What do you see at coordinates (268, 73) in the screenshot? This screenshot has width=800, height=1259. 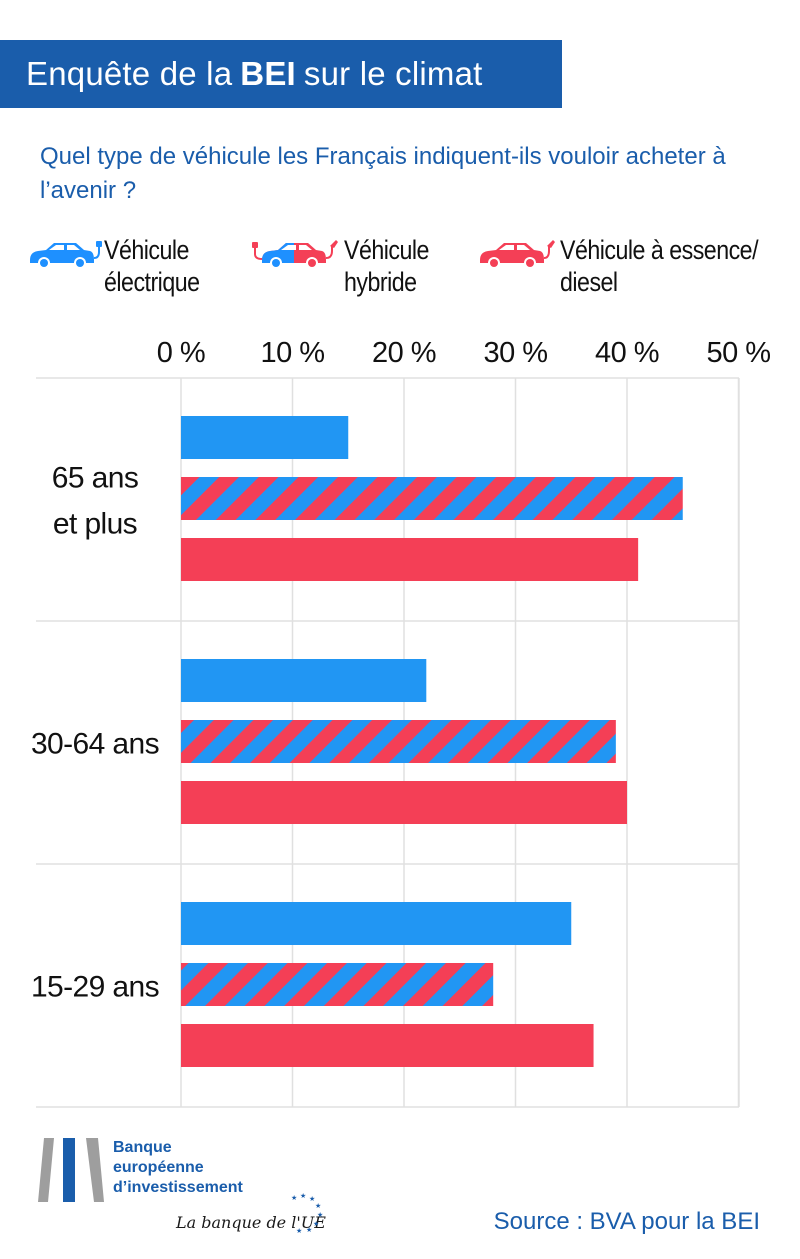 I see `title-bold: BEI` at bounding box center [268, 73].